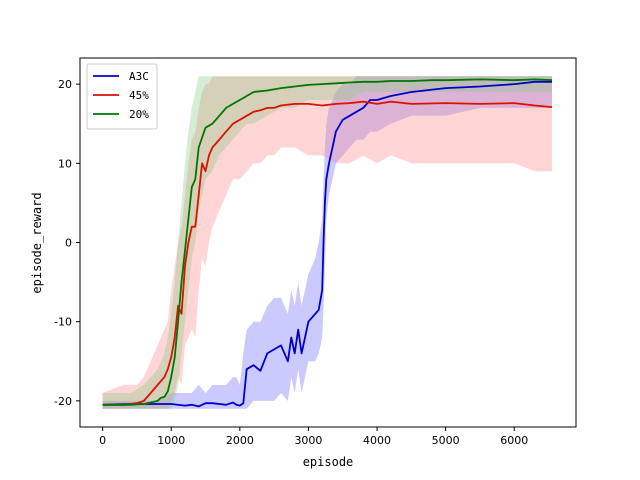 Image resolution: width=640 pixels, height=480 pixels. Describe the element at coordinates (446, 440) in the screenshot. I see `x-tick-label: 5000` at that location.